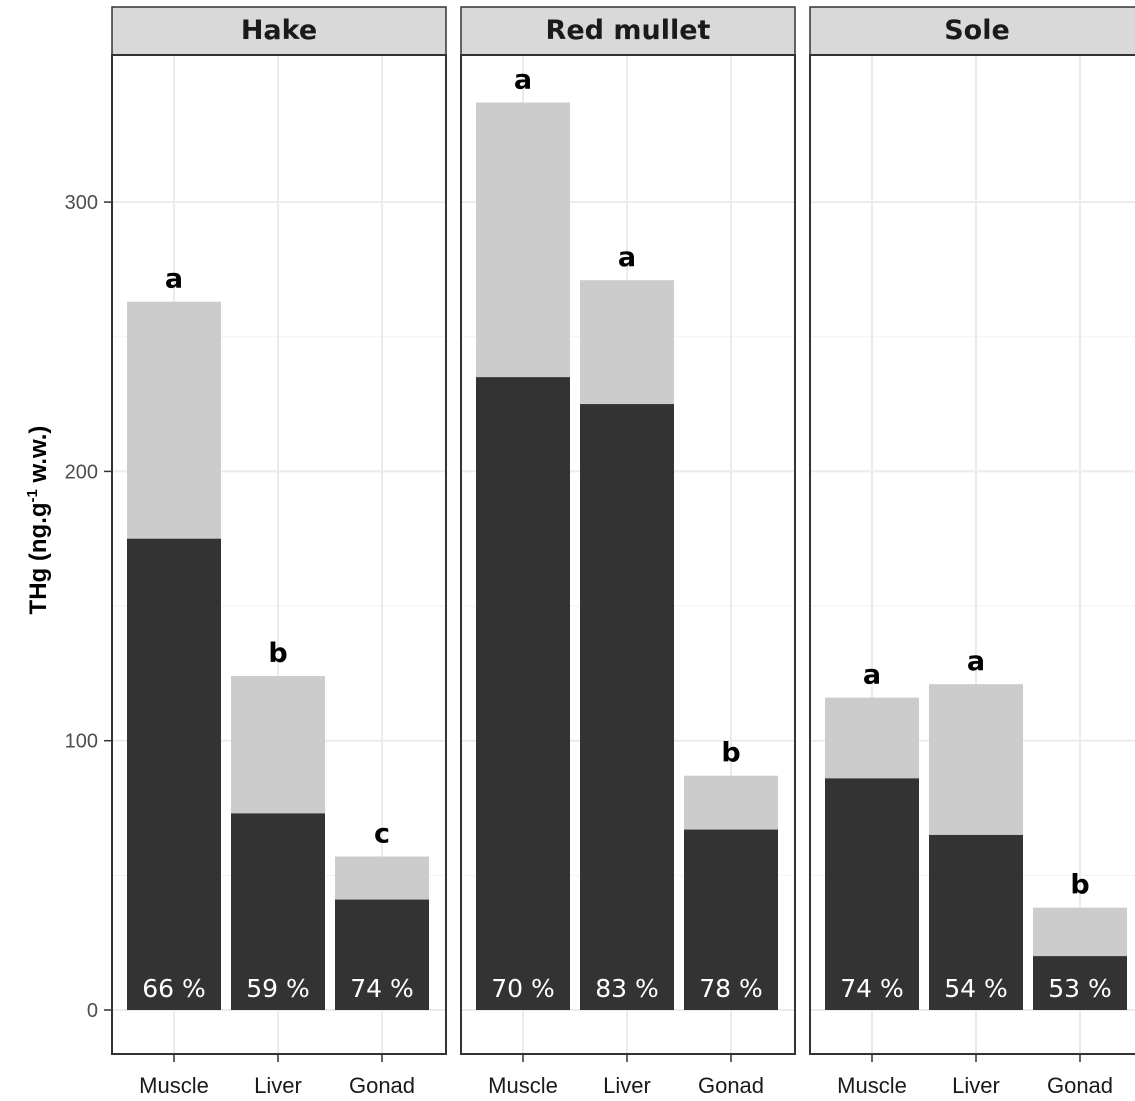  I want to click on percent-label: 54 %, so click(976, 988).